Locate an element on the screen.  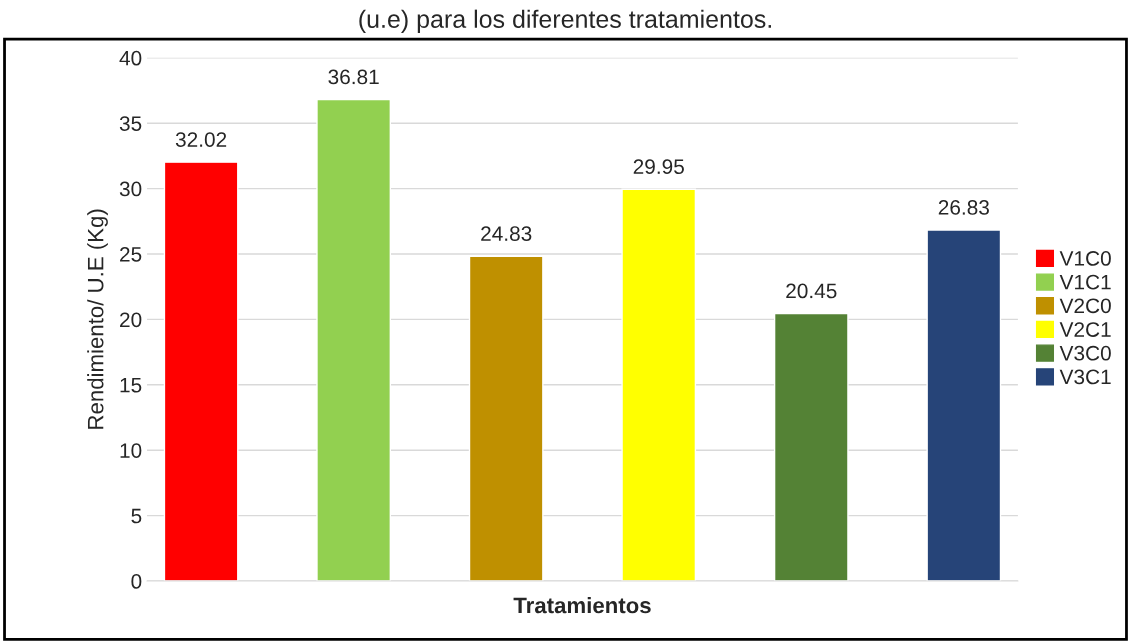
data-label: 24.83 is located at coordinates (506, 233).